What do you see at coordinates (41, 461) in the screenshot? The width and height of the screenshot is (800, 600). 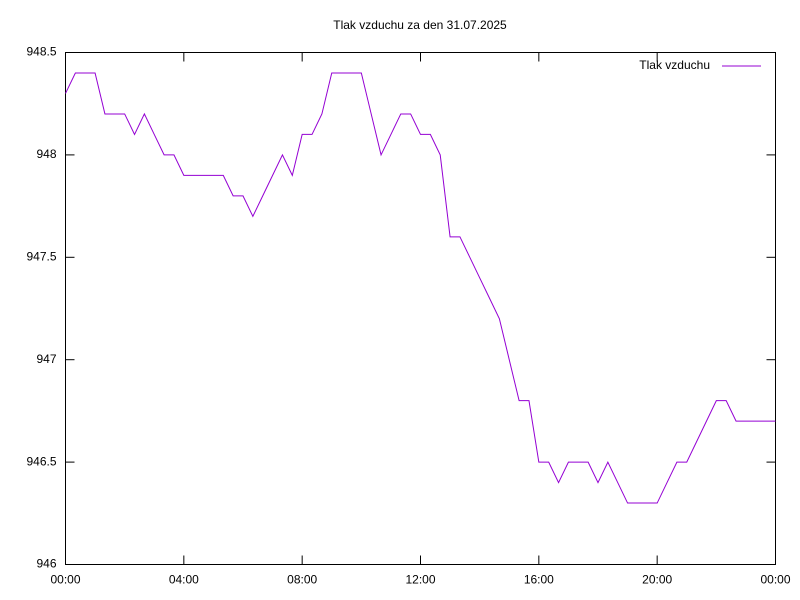 I see `y-tick-label: 946.5` at bounding box center [41, 461].